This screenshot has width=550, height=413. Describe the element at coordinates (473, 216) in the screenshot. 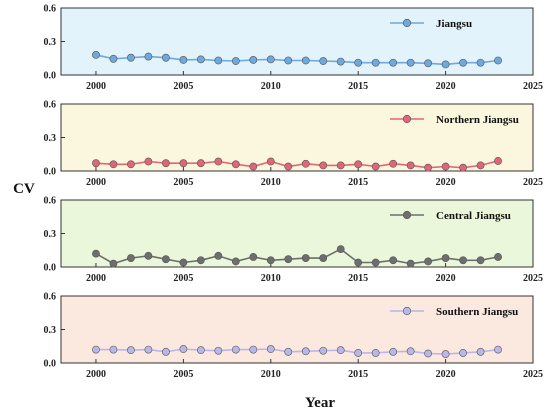

I see `legend-label: Central Jiangsu` at that location.